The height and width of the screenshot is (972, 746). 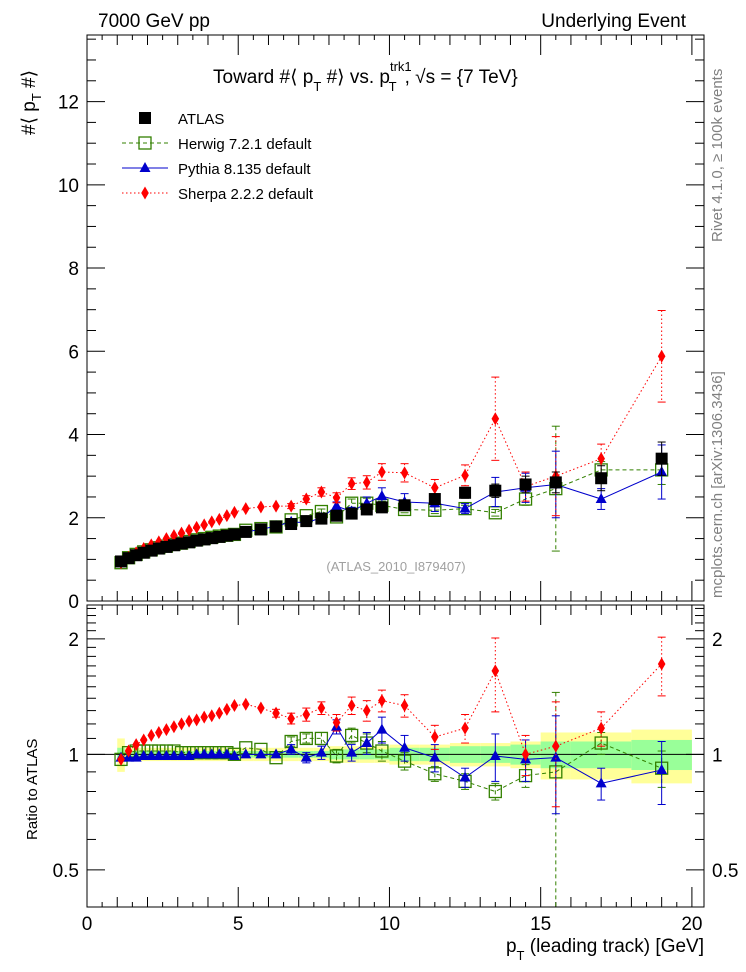 I want to click on chart-title: Toward #⟨ pT #⟩ vs. ptrk1 T, √s = {7 TeV}, so click(x=365, y=76).